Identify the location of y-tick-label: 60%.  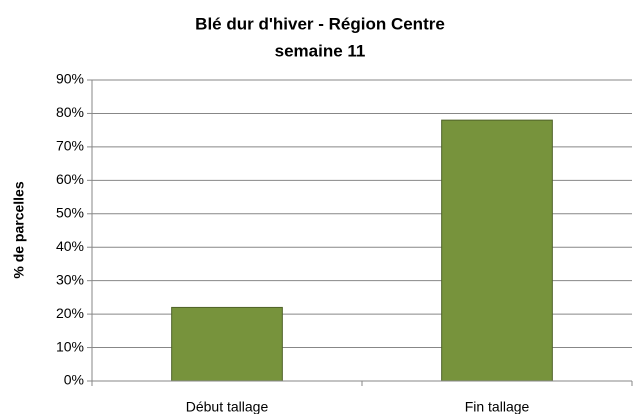
(70, 179).